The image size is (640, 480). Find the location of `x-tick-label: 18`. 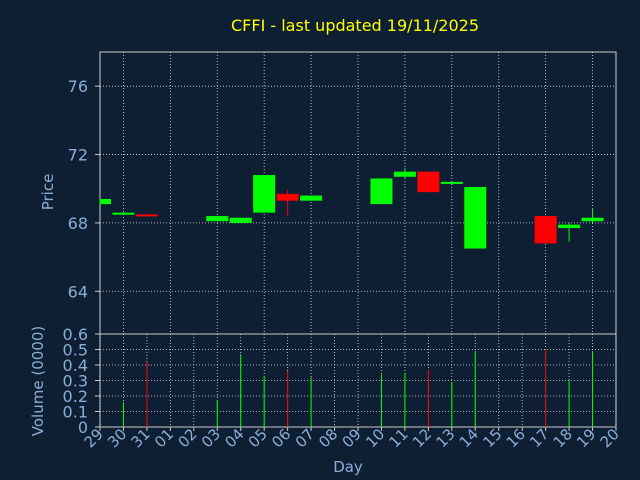

x-tick-label: 18 is located at coordinates (563, 438).